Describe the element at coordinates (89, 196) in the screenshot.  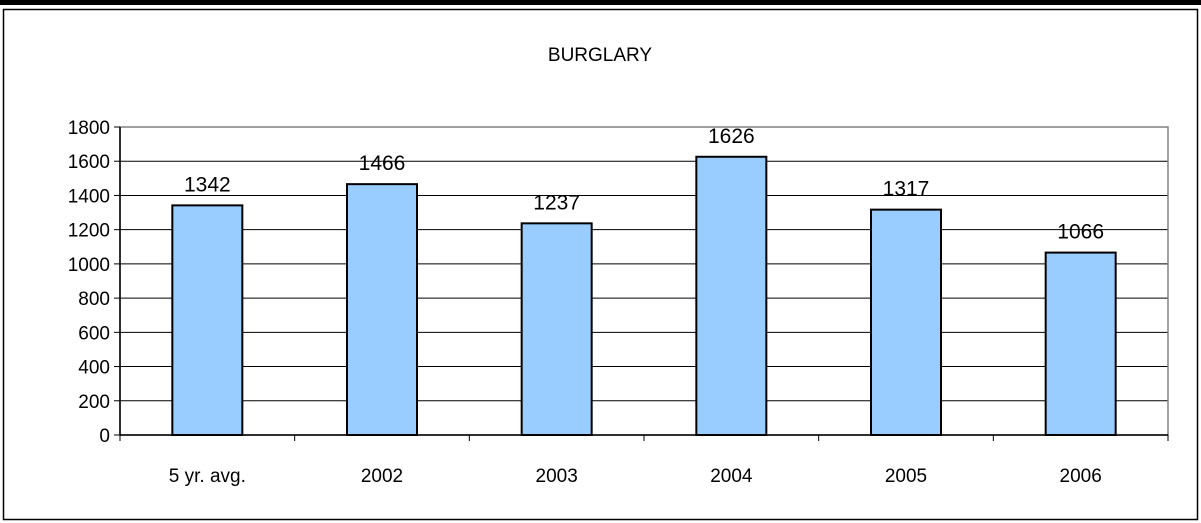
I see `y-tick-label: 1400` at that location.